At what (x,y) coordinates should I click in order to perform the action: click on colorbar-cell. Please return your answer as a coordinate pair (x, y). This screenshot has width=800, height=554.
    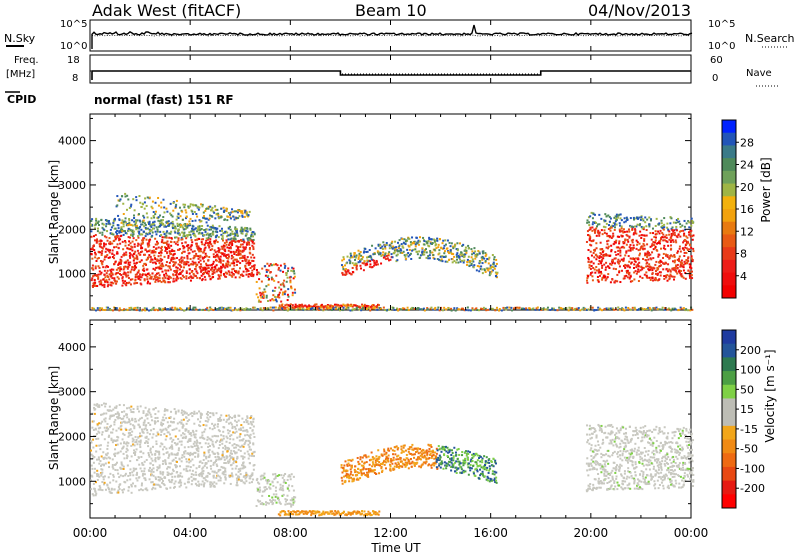
    Looking at the image, I should click on (729, 216).